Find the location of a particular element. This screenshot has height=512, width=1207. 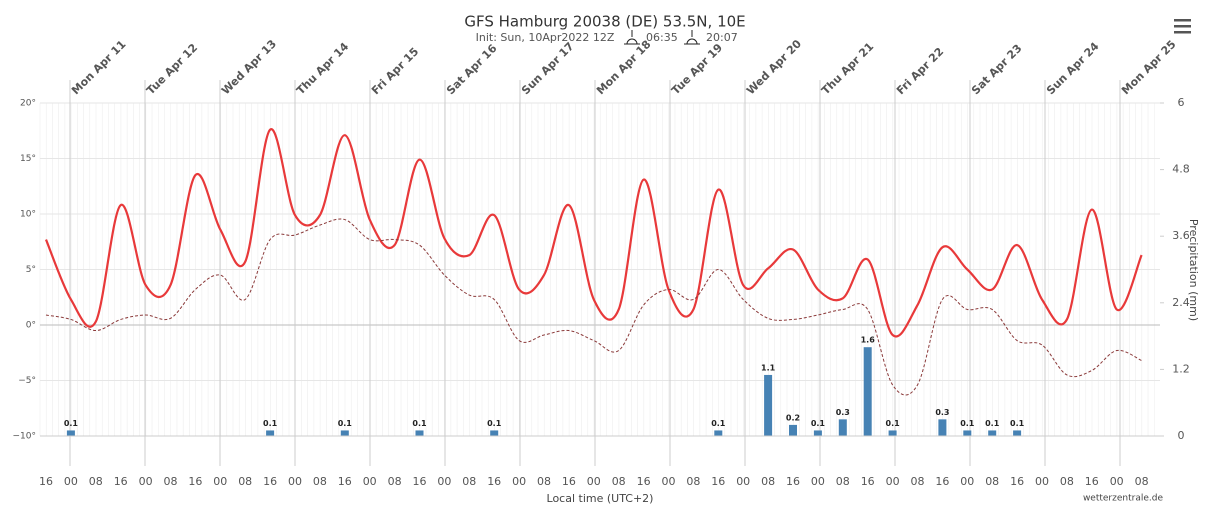

y-tick-label: 5° is located at coordinates (31, 270).